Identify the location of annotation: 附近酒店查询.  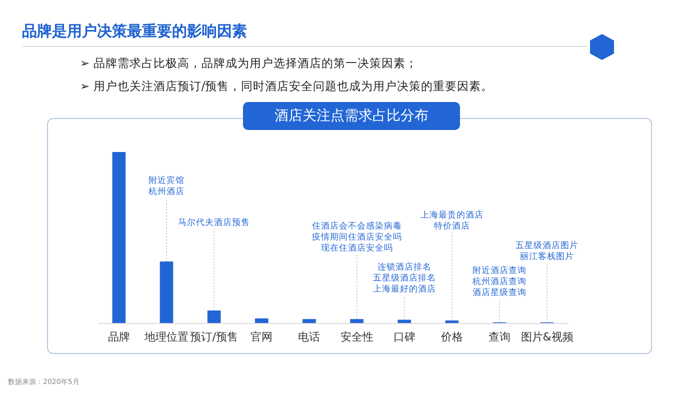
(499, 270).